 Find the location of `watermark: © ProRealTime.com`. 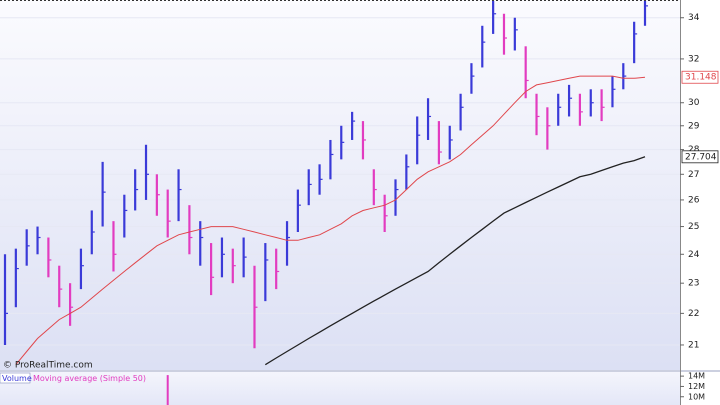

watermark: © ProRealTime.com is located at coordinates (48, 366).